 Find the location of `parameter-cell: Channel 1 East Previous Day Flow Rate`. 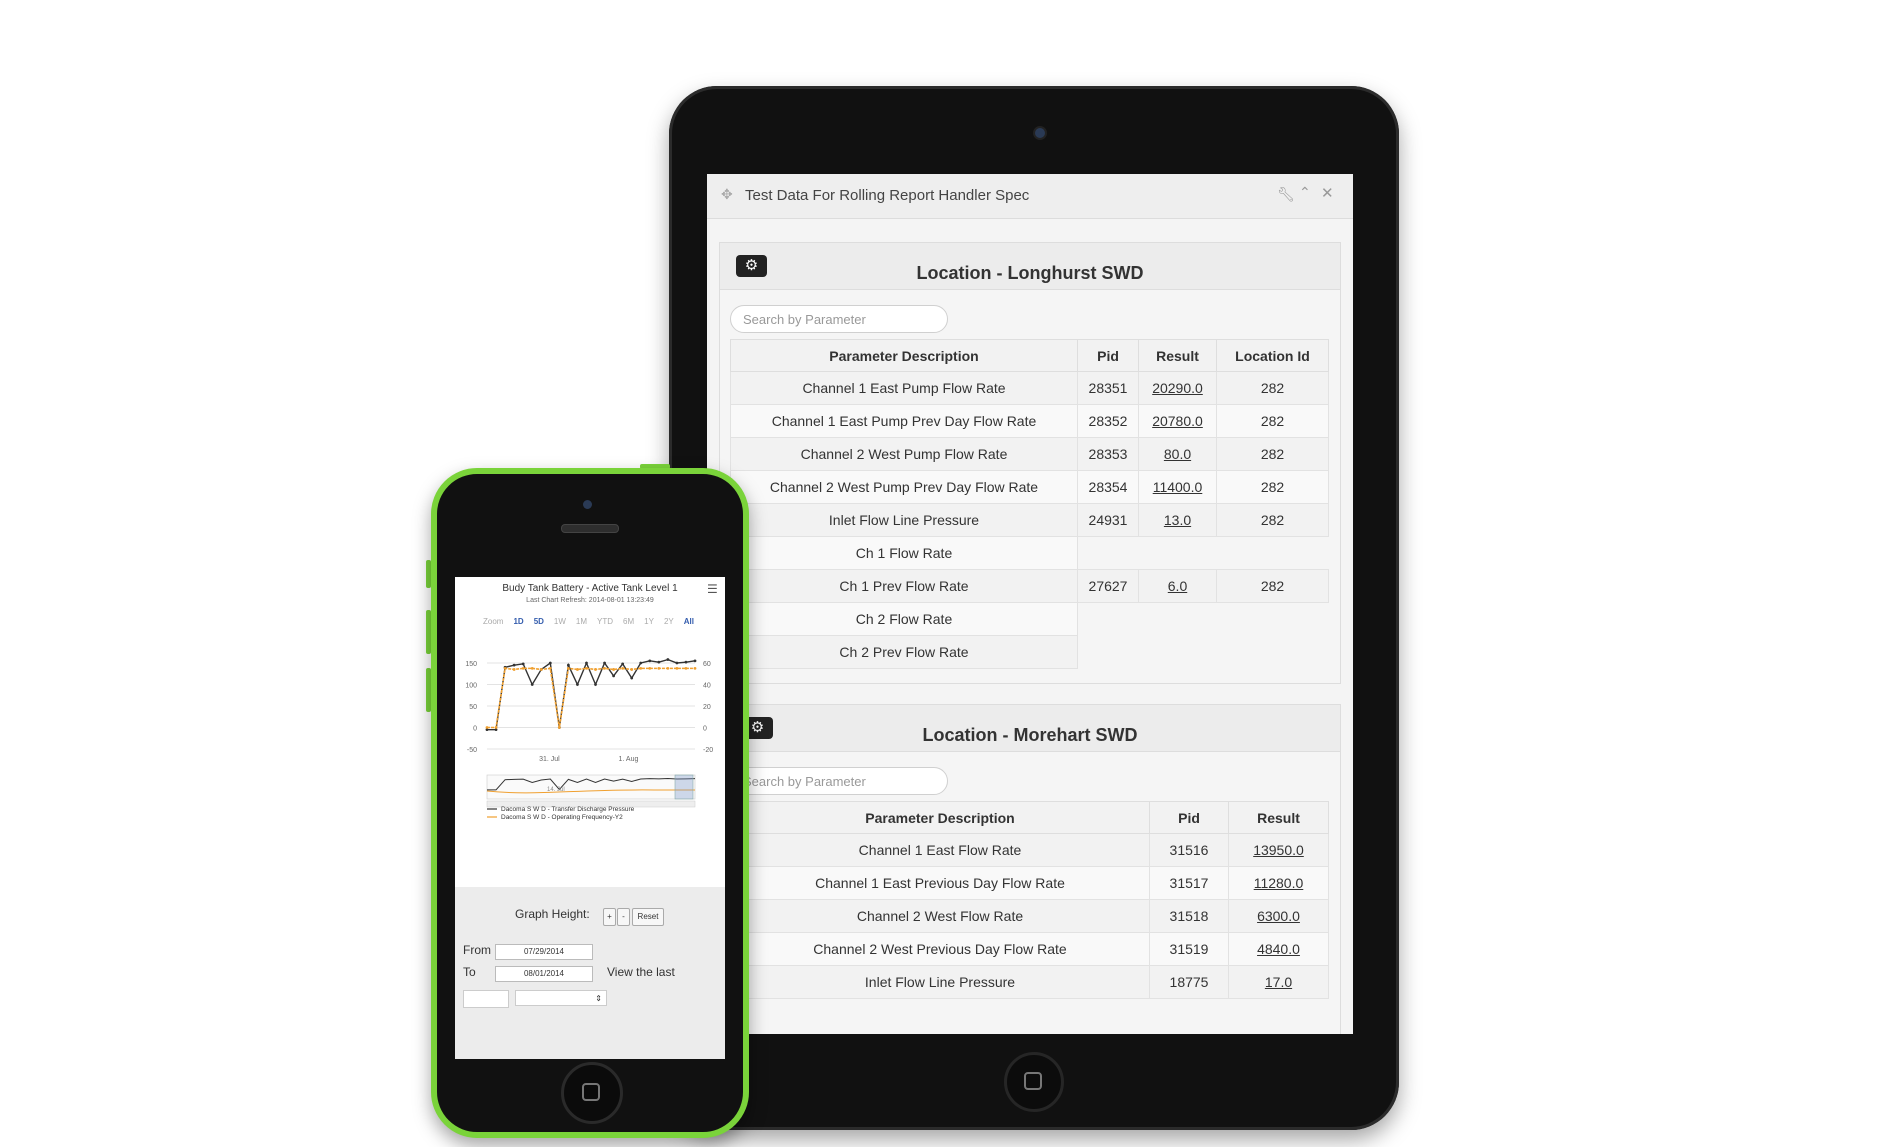

parameter-cell: Channel 1 East Previous Day Flow Rate is located at coordinates (940, 883).